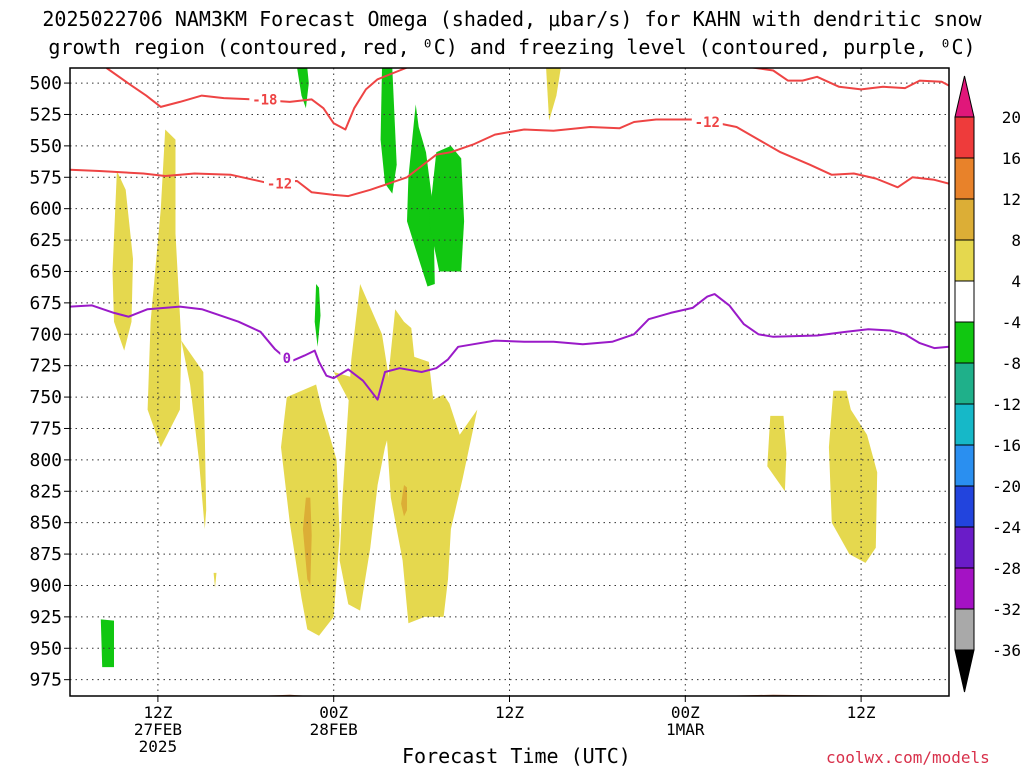 This screenshot has height=768, width=1024. Describe the element at coordinates (1016, 281) in the screenshot. I see `colorbar-label: 4` at that location.